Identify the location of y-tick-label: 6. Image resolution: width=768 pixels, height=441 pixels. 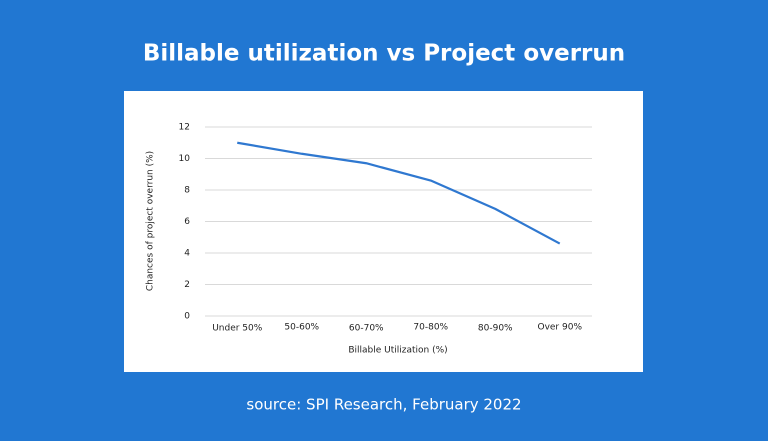
(187, 222).